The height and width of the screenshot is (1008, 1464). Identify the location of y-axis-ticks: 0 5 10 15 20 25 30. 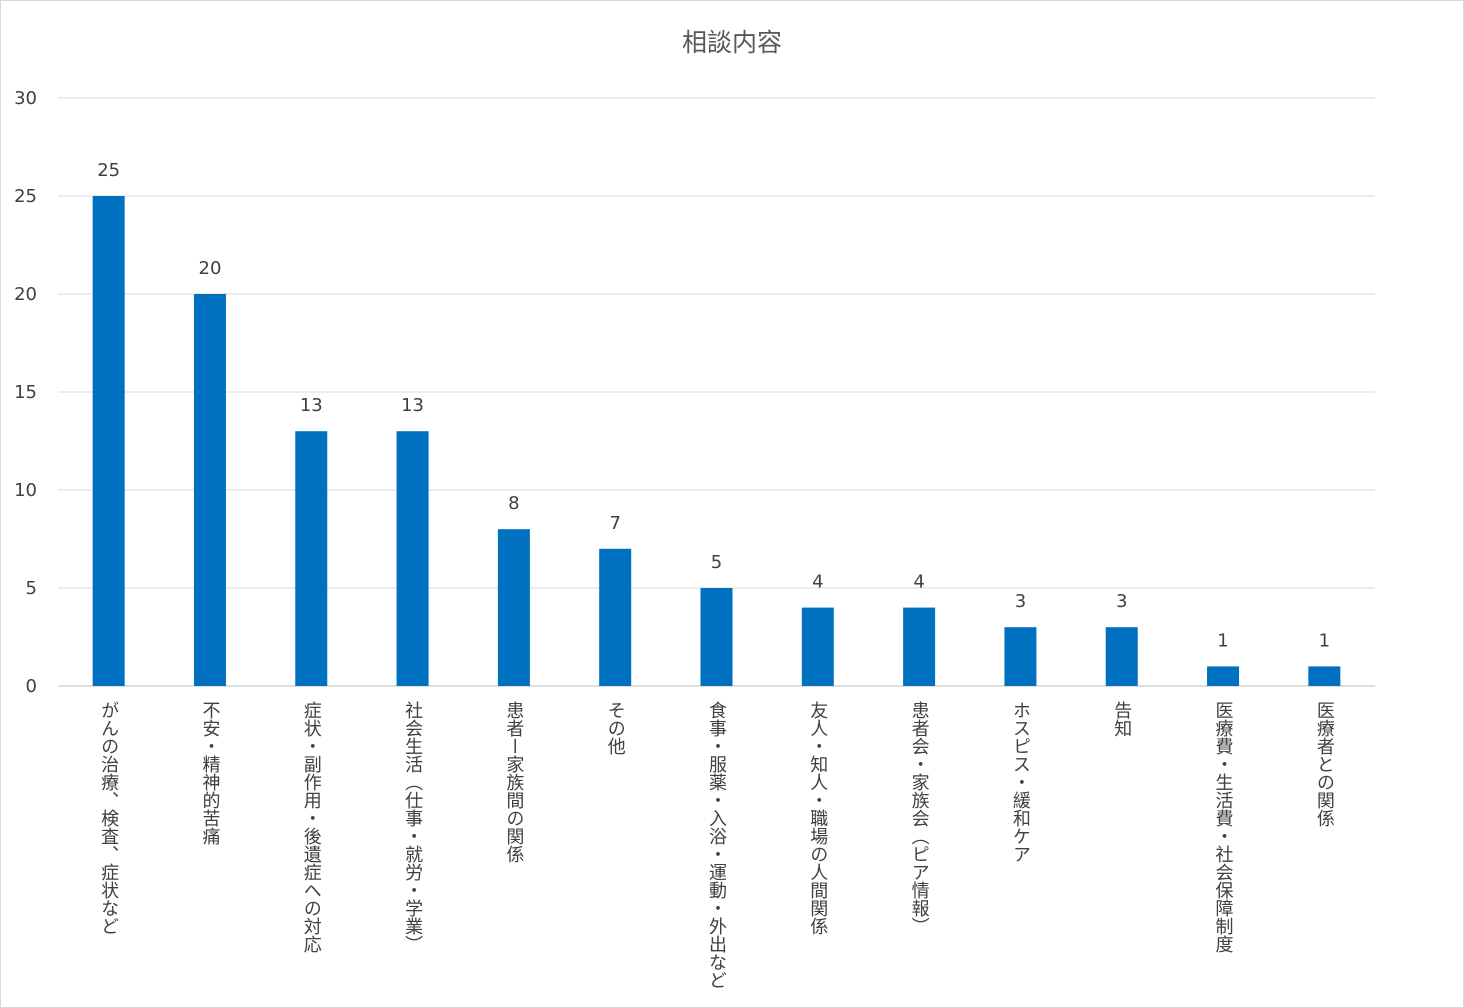
(25, 392).